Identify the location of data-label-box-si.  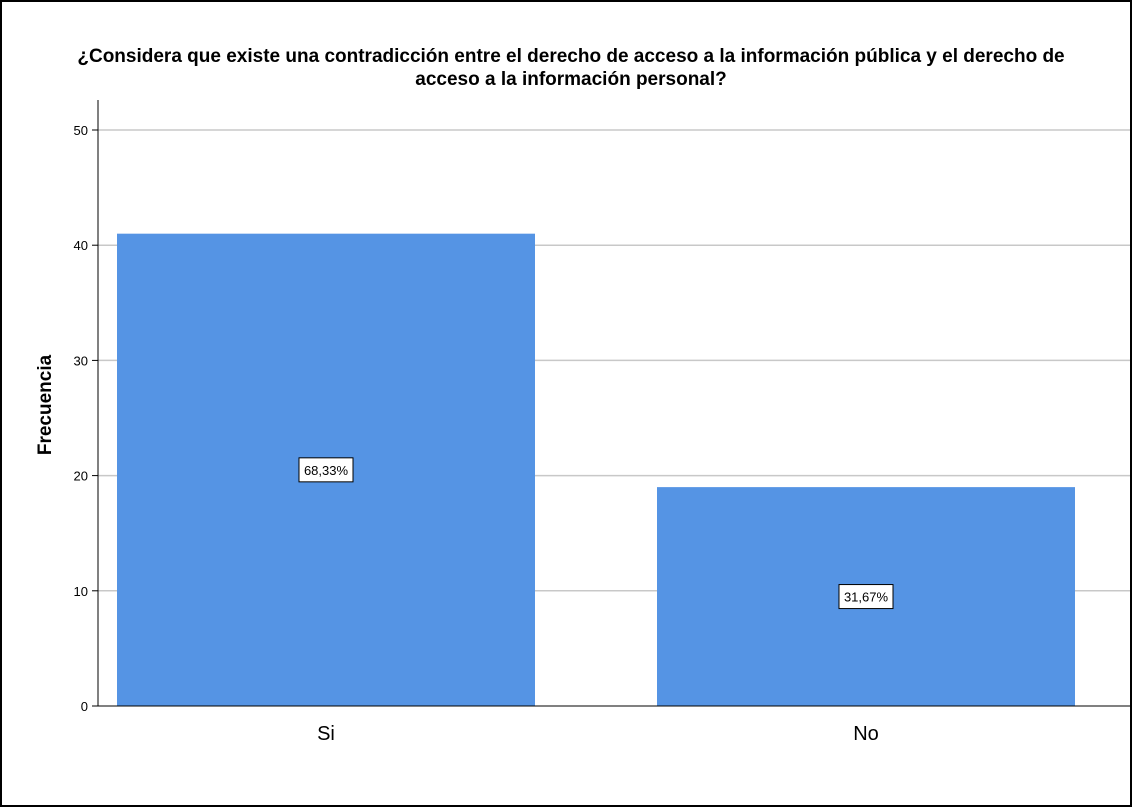
(326, 470).